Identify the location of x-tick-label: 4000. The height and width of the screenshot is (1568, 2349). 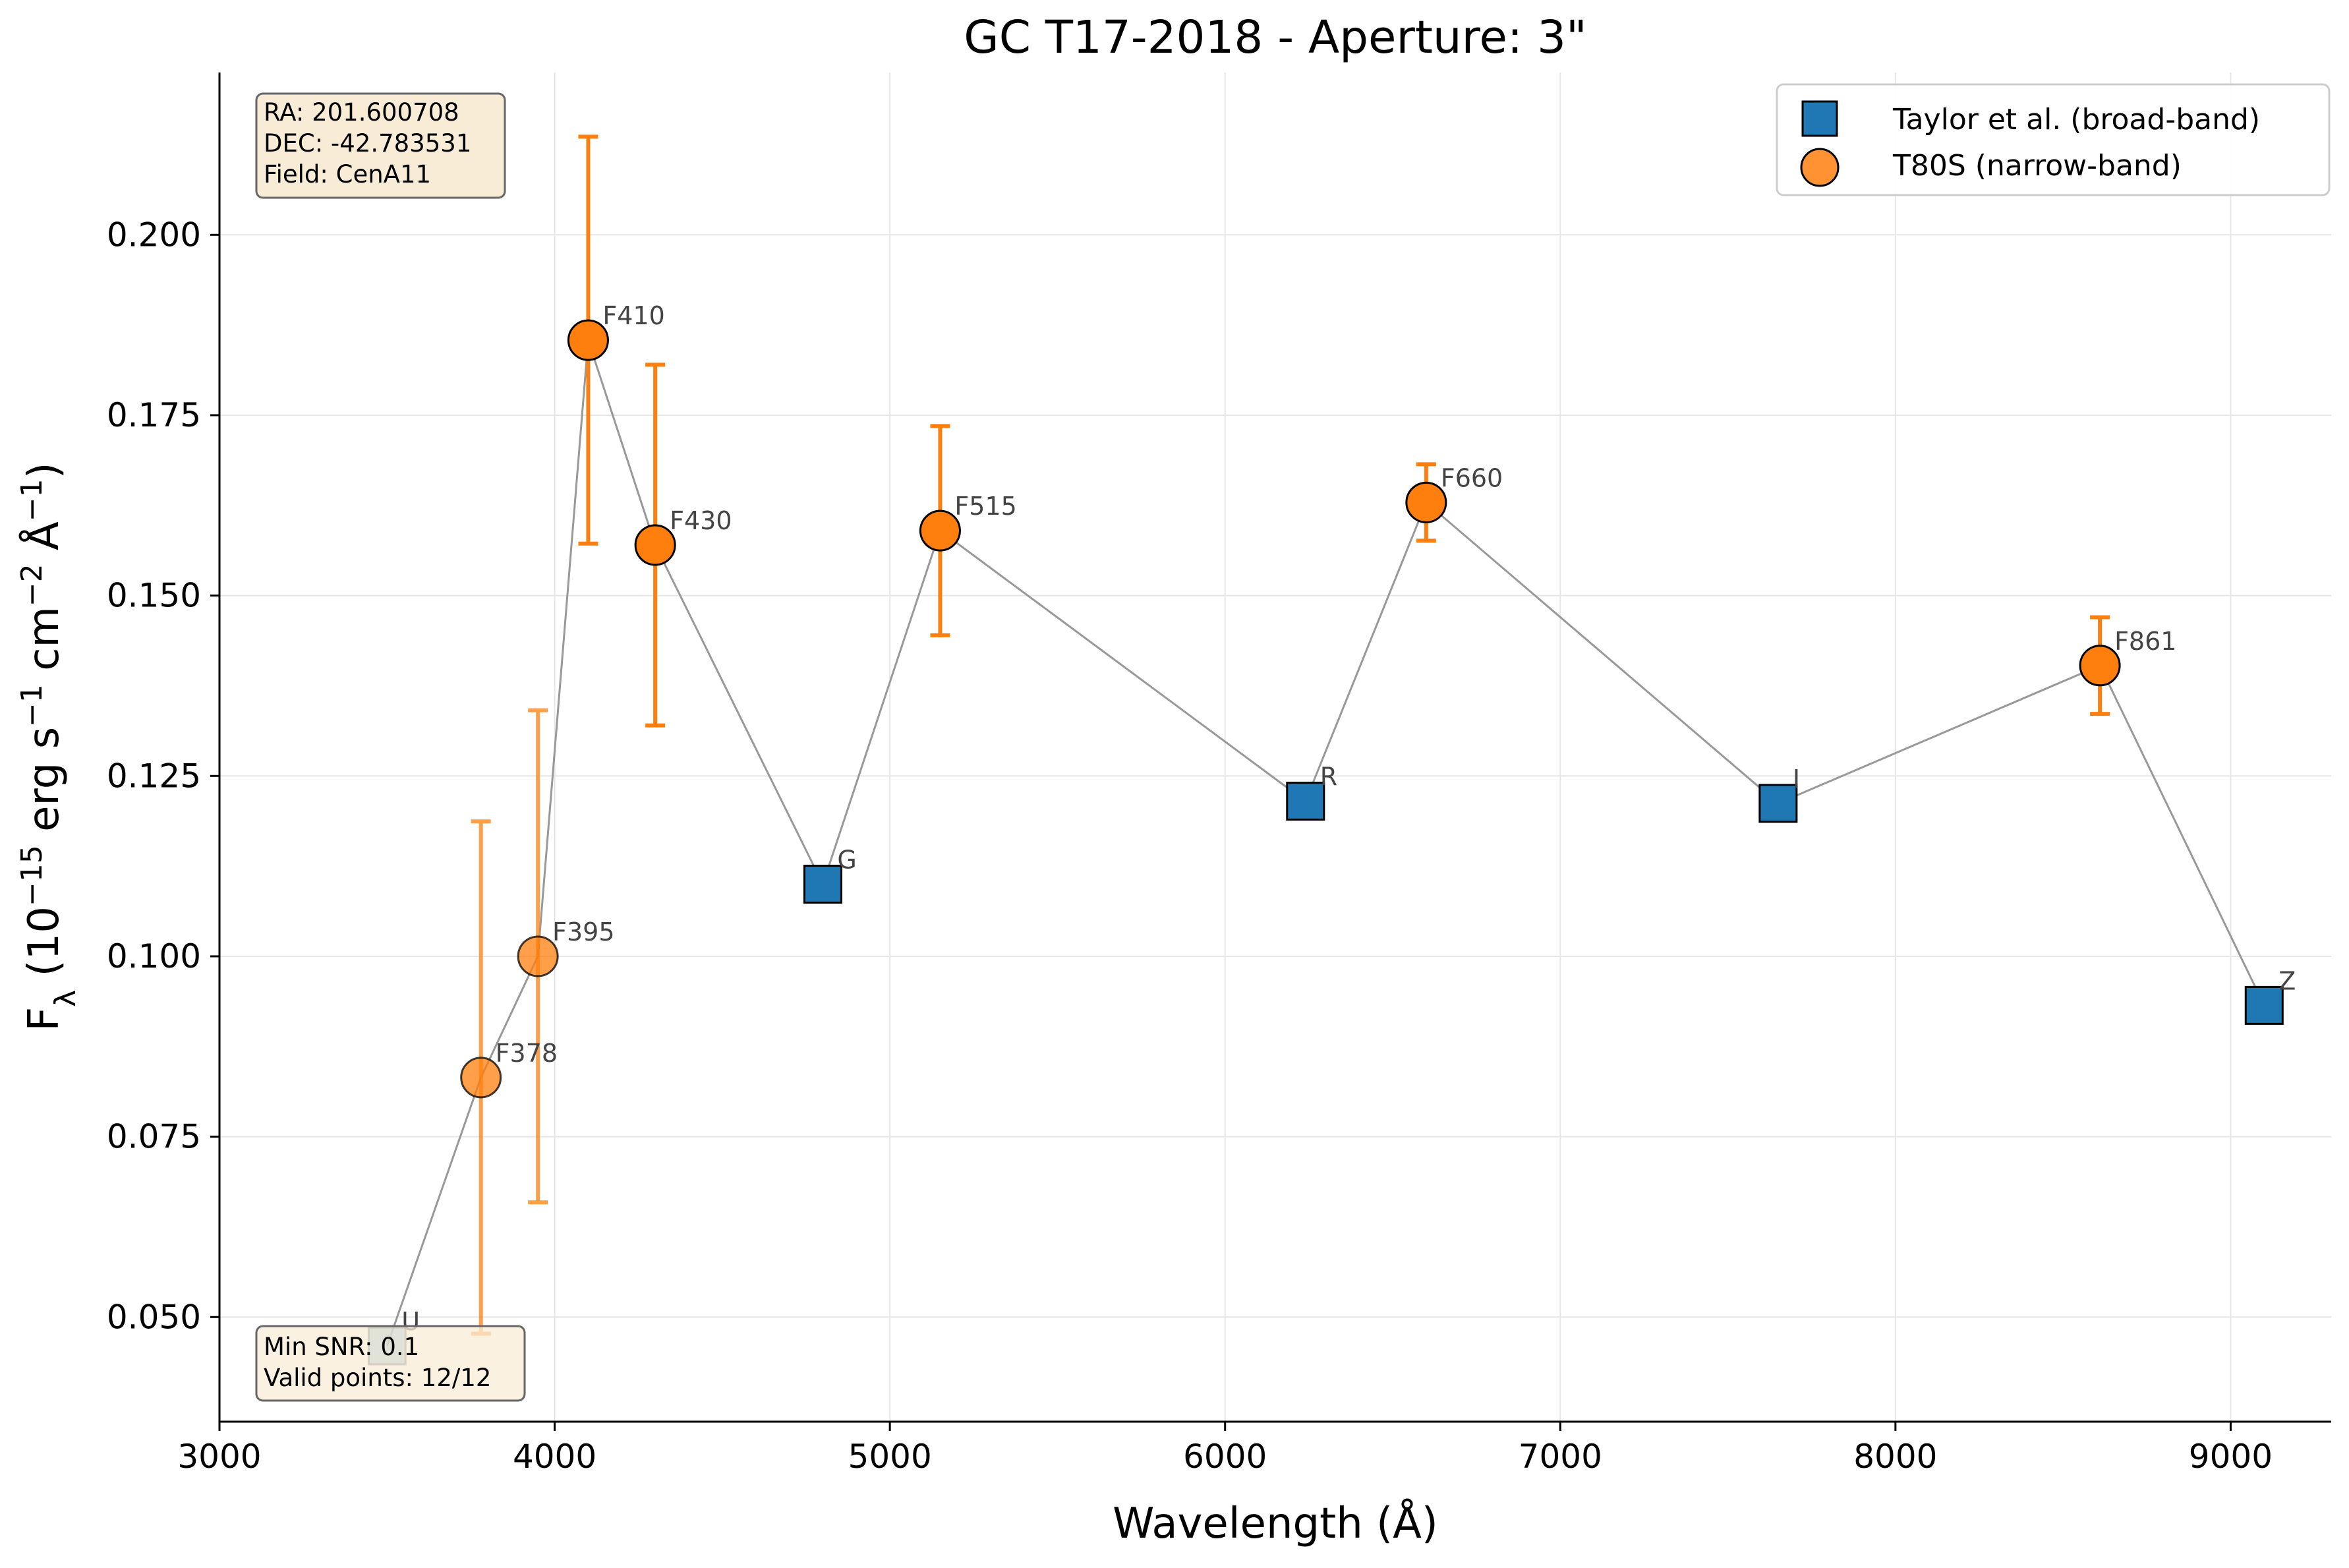
(554, 1456).